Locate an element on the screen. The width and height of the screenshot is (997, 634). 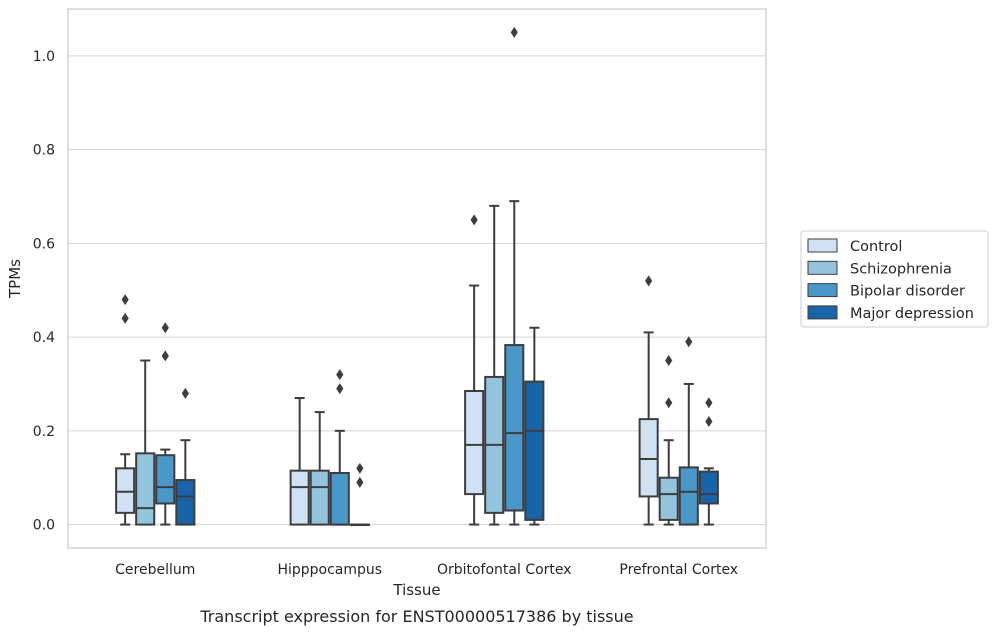
y-tick-label: 0.6 is located at coordinates (44, 244).